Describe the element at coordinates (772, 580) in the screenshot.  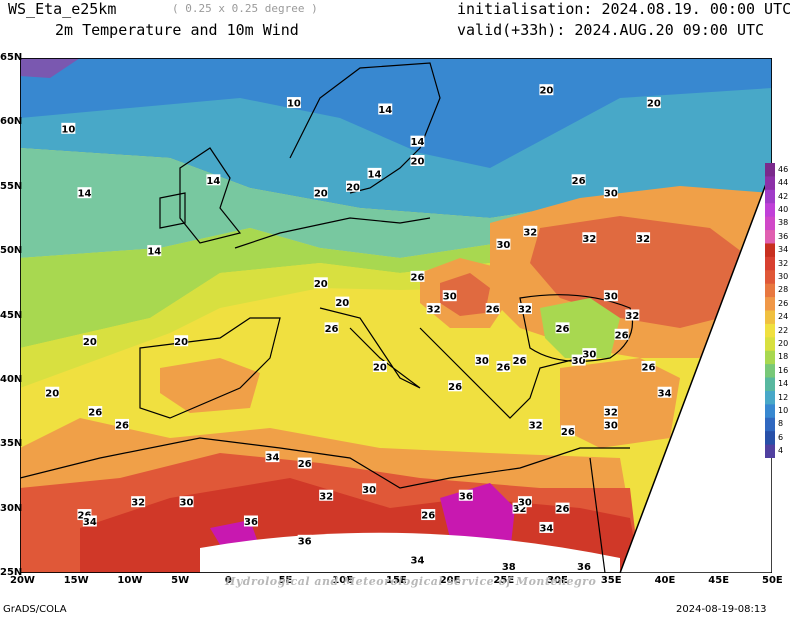
I see `lon-tick-label: 50E` at that location.